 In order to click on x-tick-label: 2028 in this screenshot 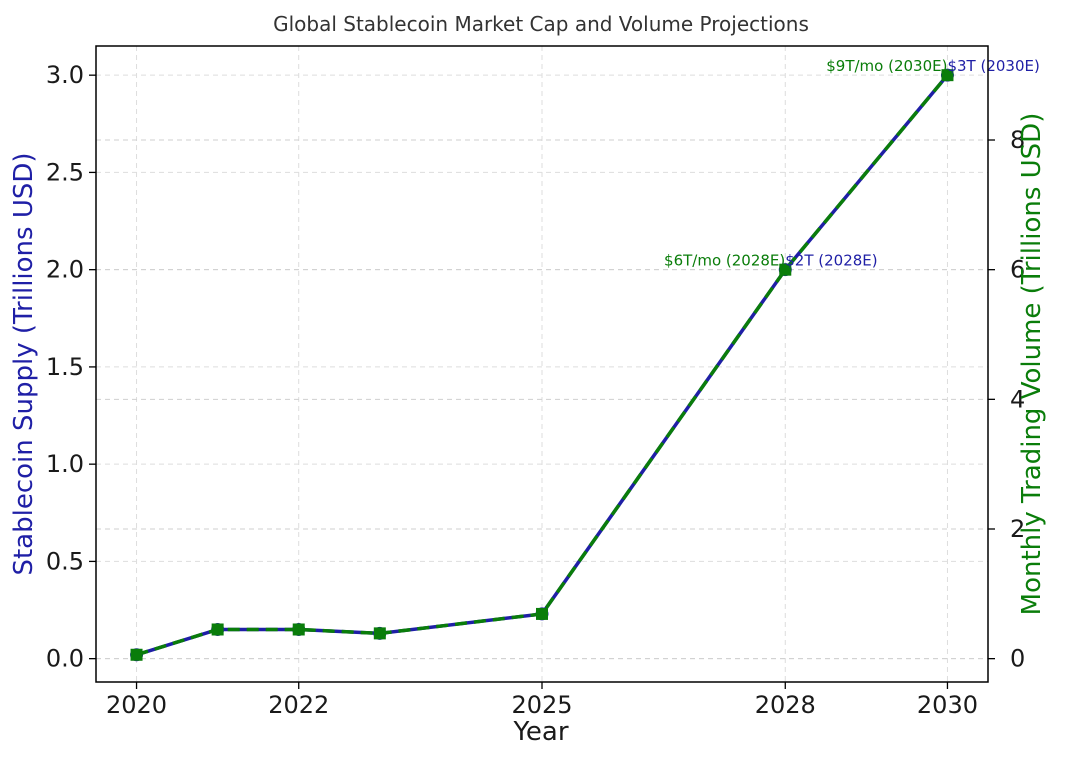, I will do `click(785, 705)`.